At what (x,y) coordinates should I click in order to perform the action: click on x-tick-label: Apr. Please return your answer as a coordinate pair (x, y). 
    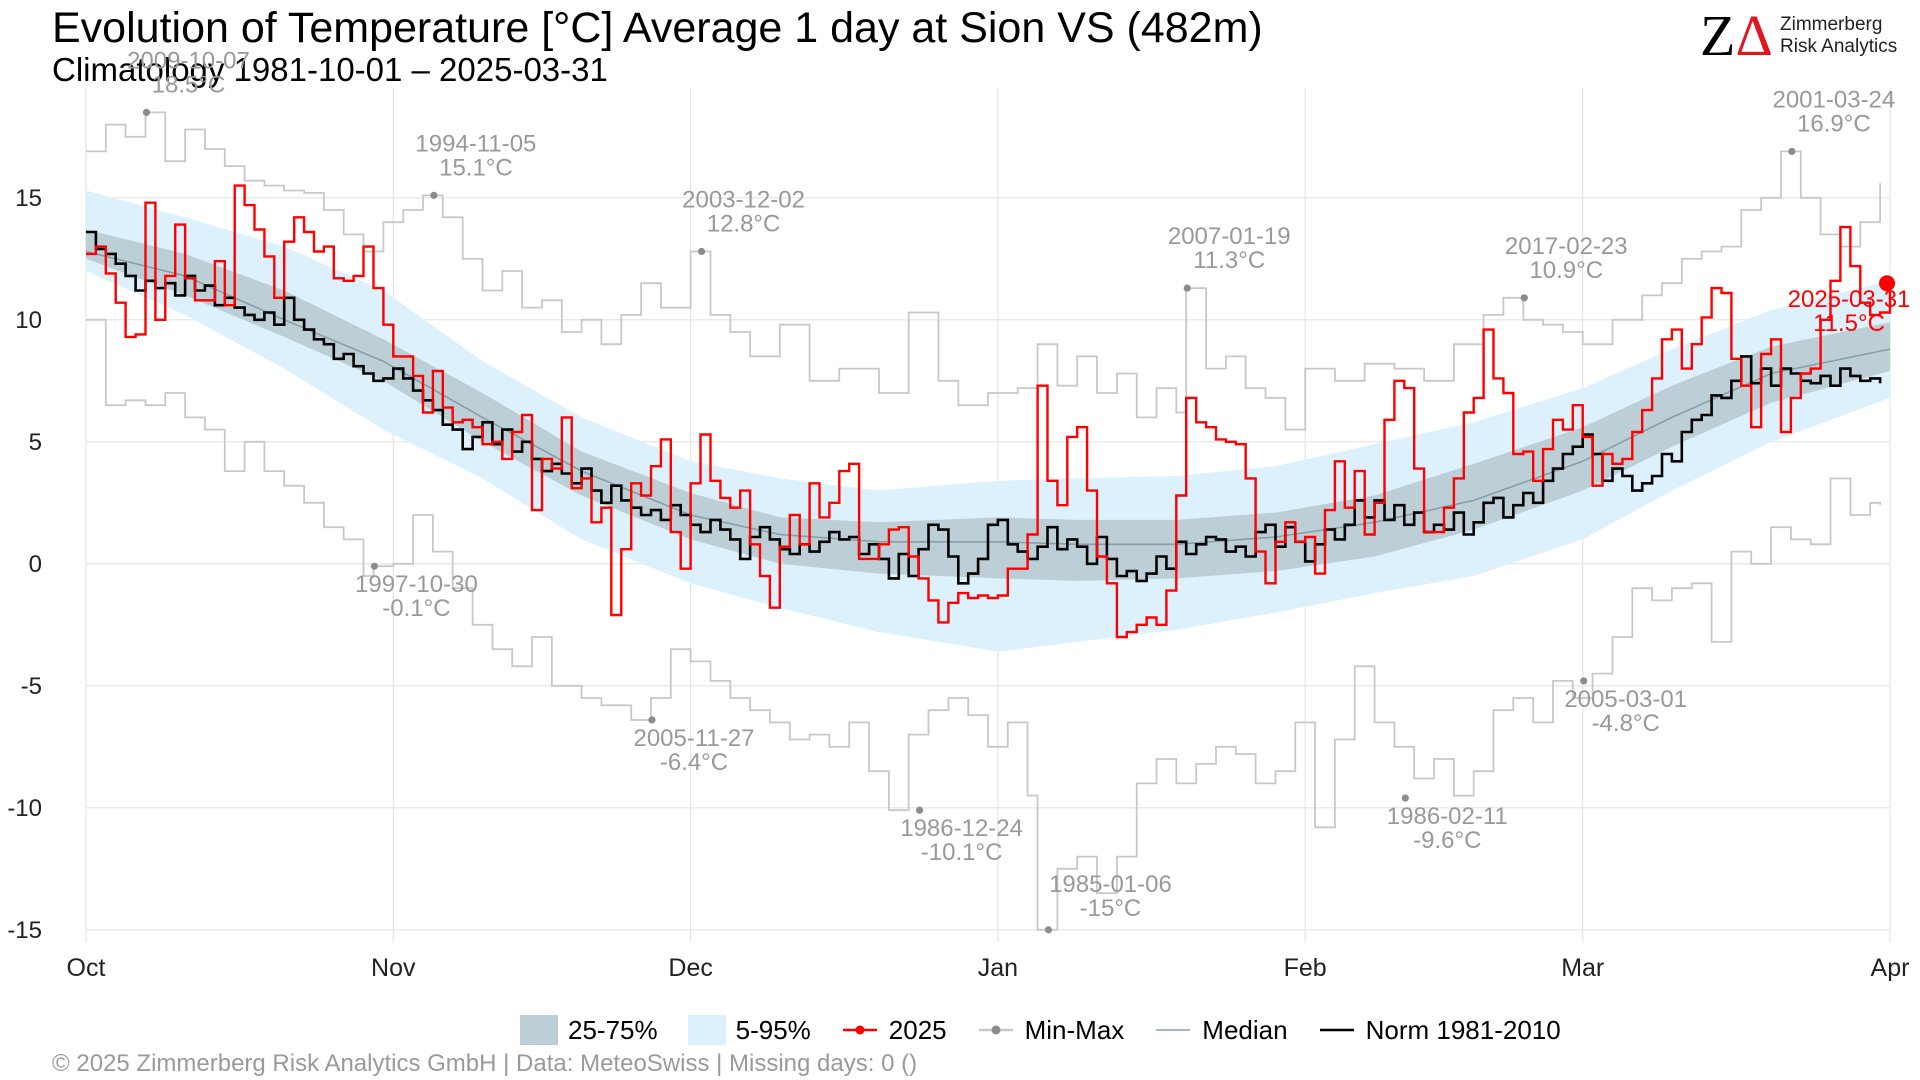
    Looking at the image, I should click on (1890, 968).